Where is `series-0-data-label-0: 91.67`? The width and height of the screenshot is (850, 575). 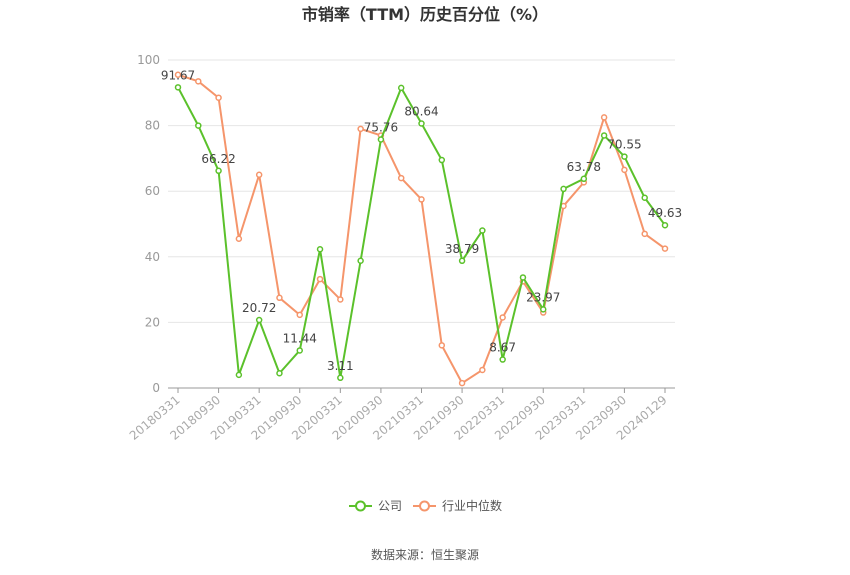
series-0-data-label-0: 91.67 is located at coordinates (178, 75).